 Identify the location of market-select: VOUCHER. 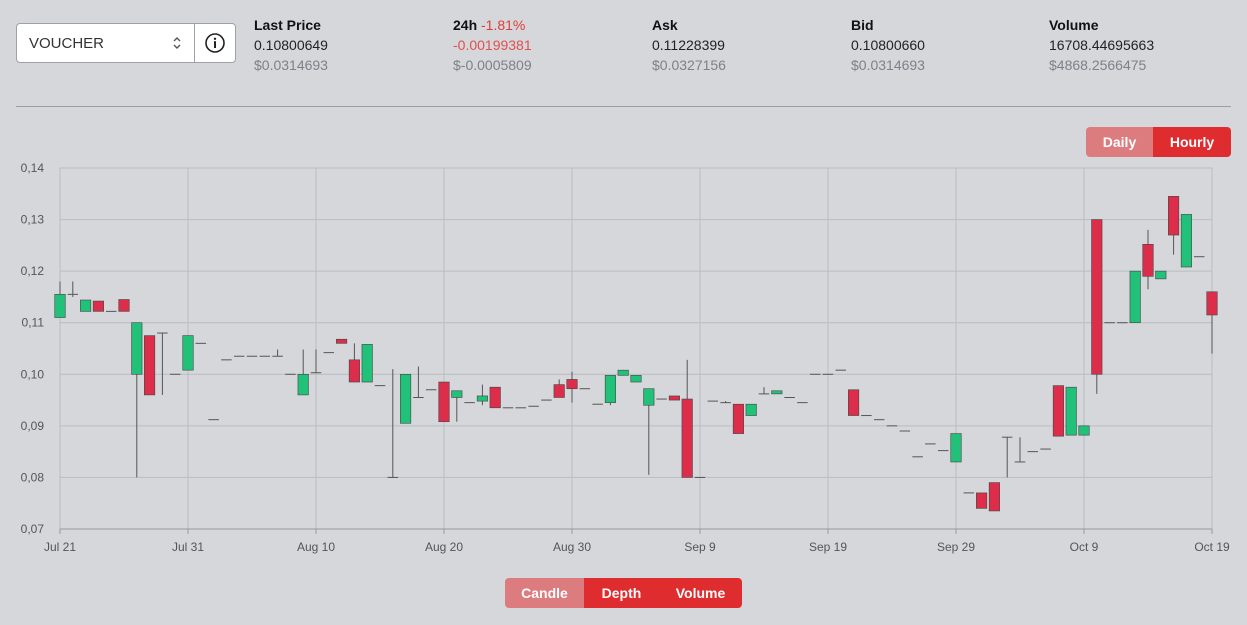
(126, 43).